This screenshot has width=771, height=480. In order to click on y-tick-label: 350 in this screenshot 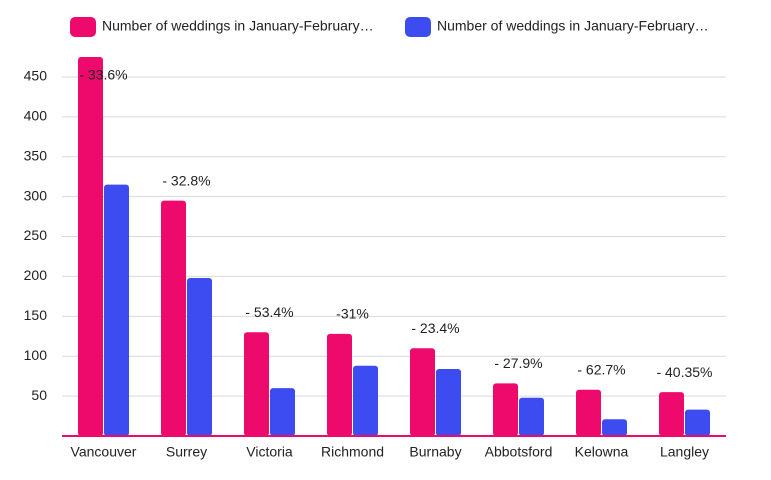, I will do `click(36, 155)`.